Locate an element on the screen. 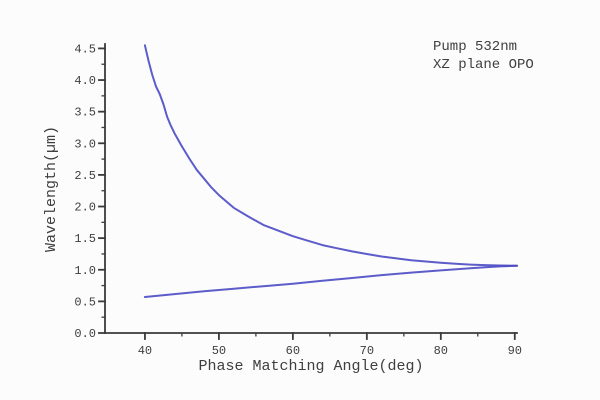  y-tick-label: 1.0 is located at coordinates (85, 271).